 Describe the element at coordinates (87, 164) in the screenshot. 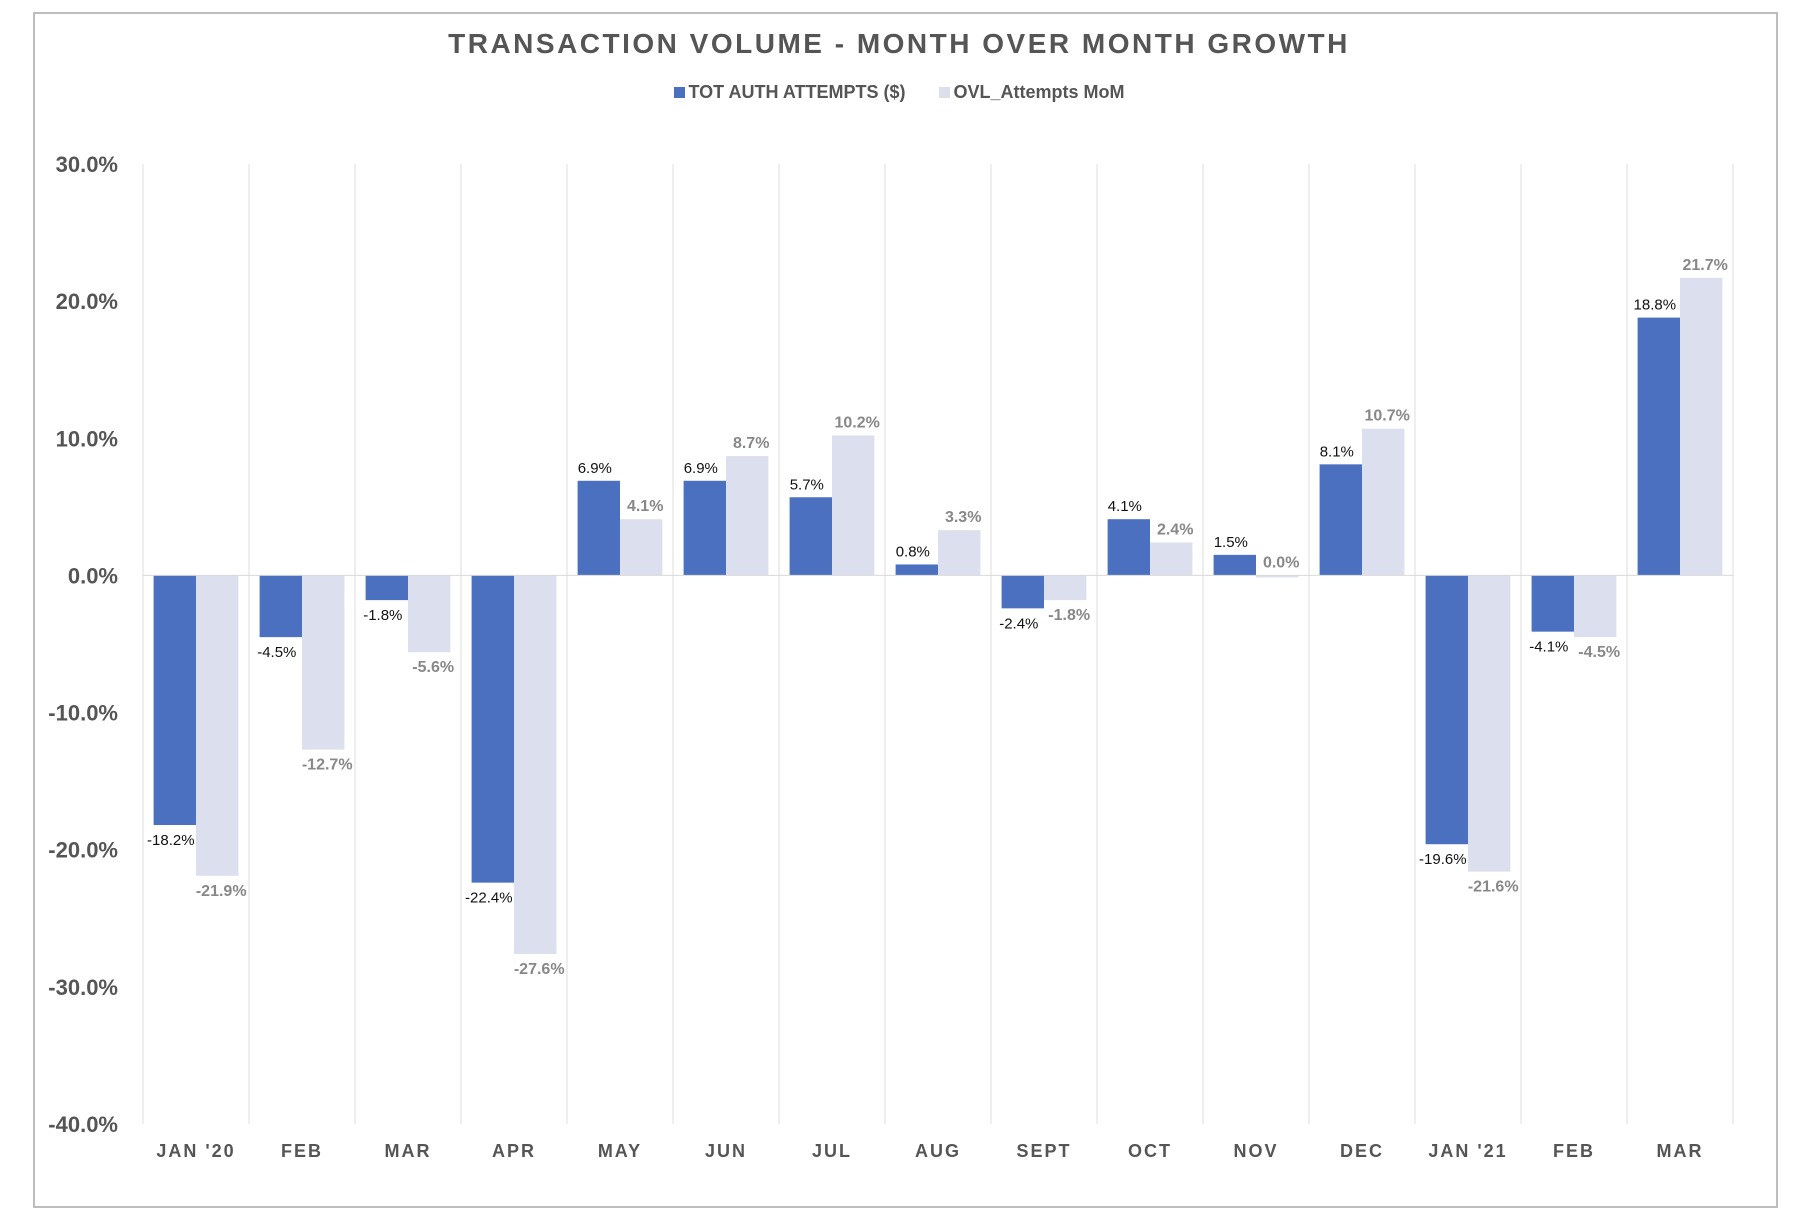

I see `y-tick-label: 30.0%` at that location.